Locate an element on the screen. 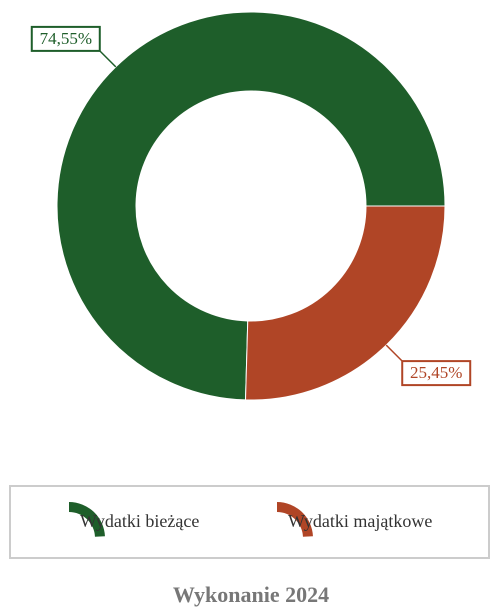 The height and width of the screenshot is (608, 491). data-label: 74,55% is located at coordinates (66, 38).